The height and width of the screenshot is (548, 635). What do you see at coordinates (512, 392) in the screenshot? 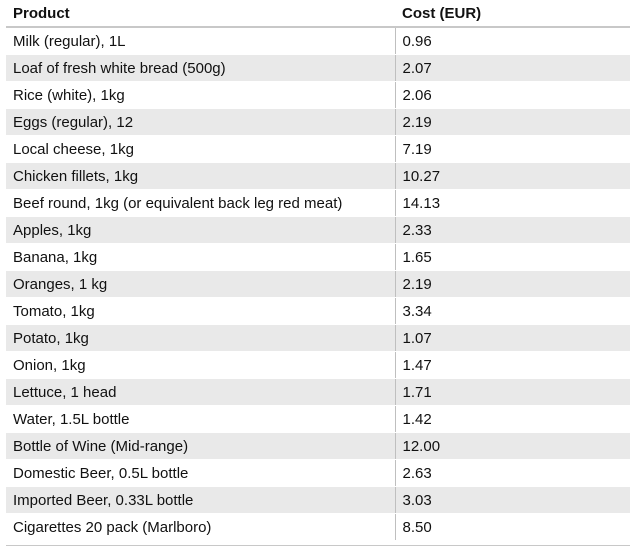
I see `cost-cell: 1.71` at bounding box center [512, 392].